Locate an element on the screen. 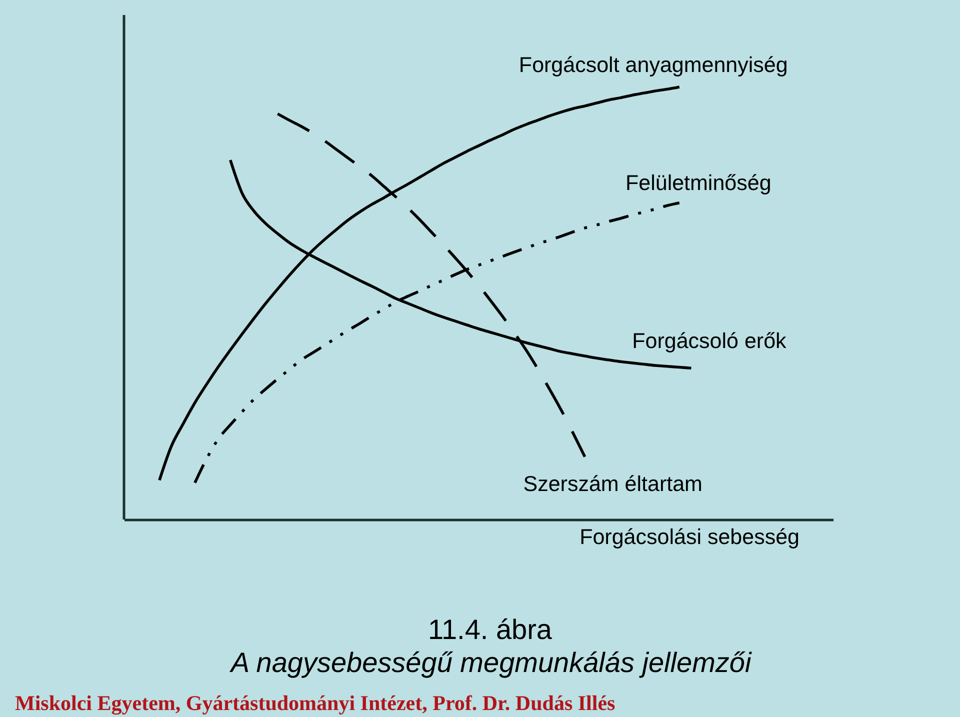 This screenshot has height=717, width=960. text: A nagysebességű megmunkálás jellemzői is located at coordinates (490, 662).